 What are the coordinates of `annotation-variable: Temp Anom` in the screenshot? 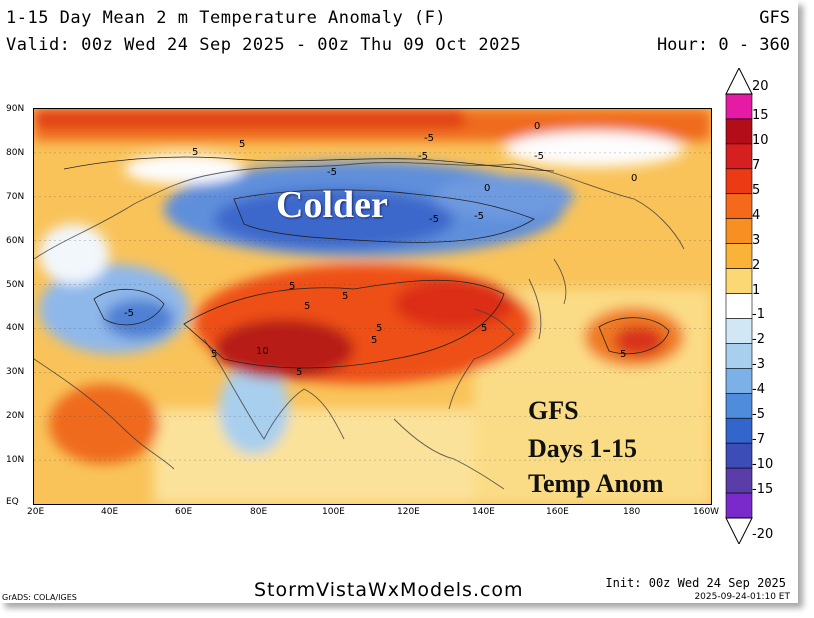 It's located at (596, 483).